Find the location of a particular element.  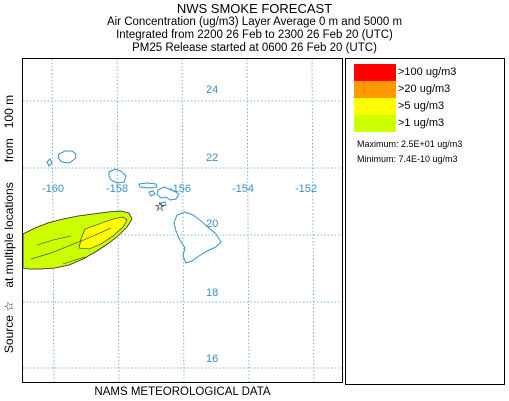

island-kauai is located at coordinates (67, 157).